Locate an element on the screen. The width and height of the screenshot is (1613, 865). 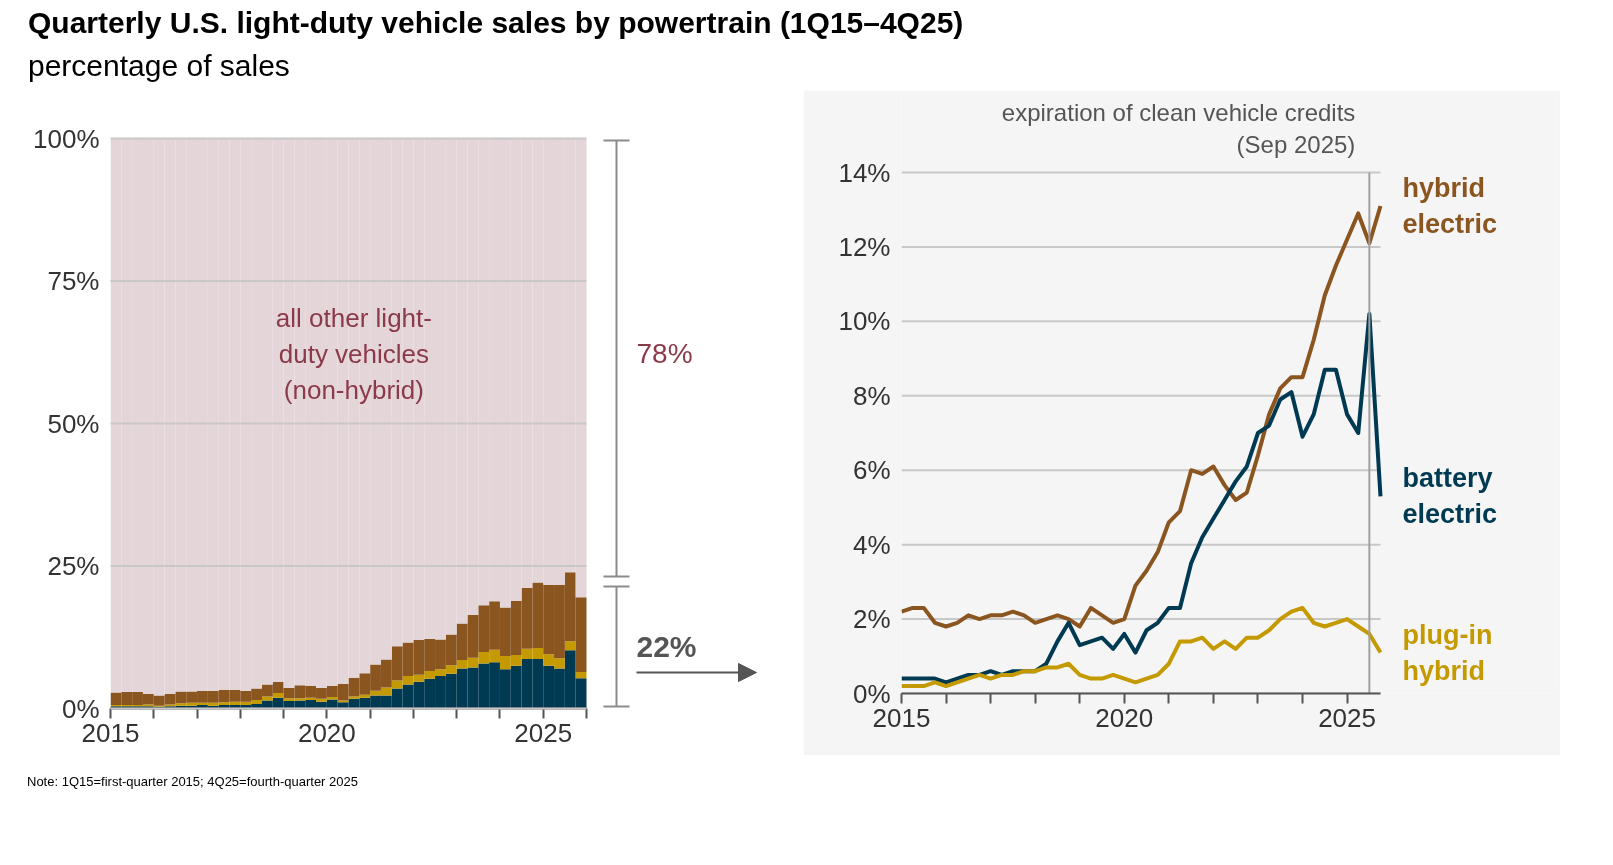
ref-line-label: expiration of clean vehicle credits (Sep 2025) is located at coordinates (1178, 128).